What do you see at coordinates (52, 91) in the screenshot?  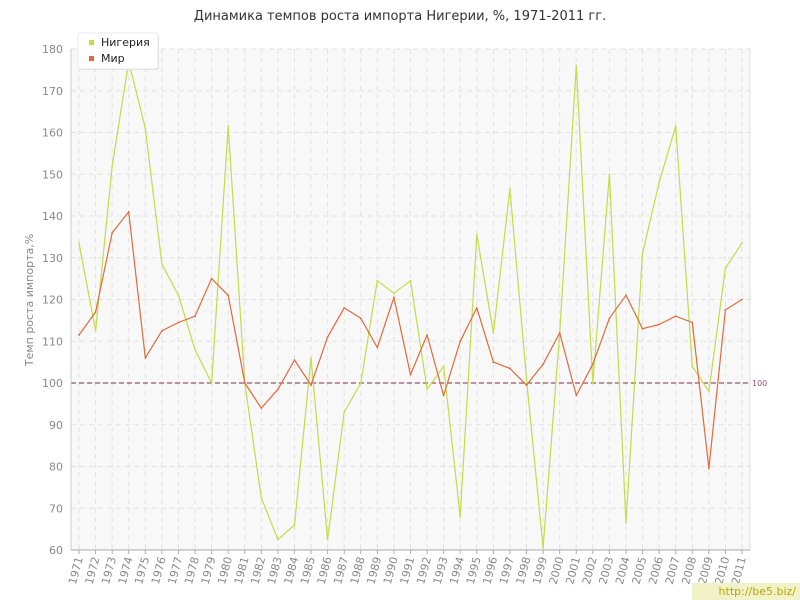 I see `y-tick-label: 170` at bounding box center [52, 91].